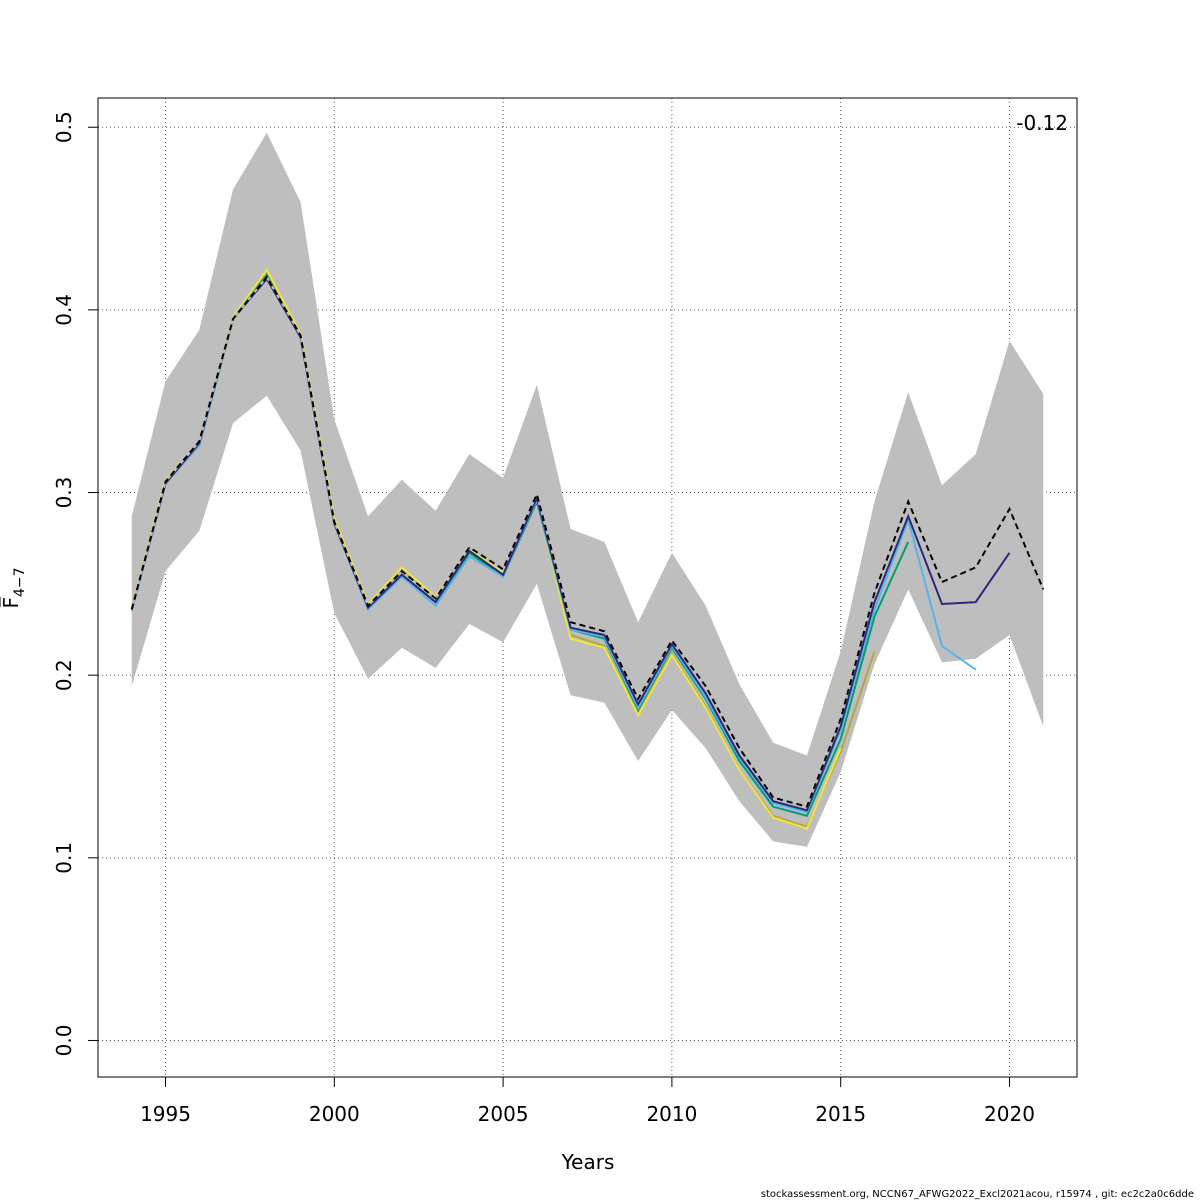  I want to click on x-axis: 1995 2000 2005 2010 2015 2020, so click(587, 1101).